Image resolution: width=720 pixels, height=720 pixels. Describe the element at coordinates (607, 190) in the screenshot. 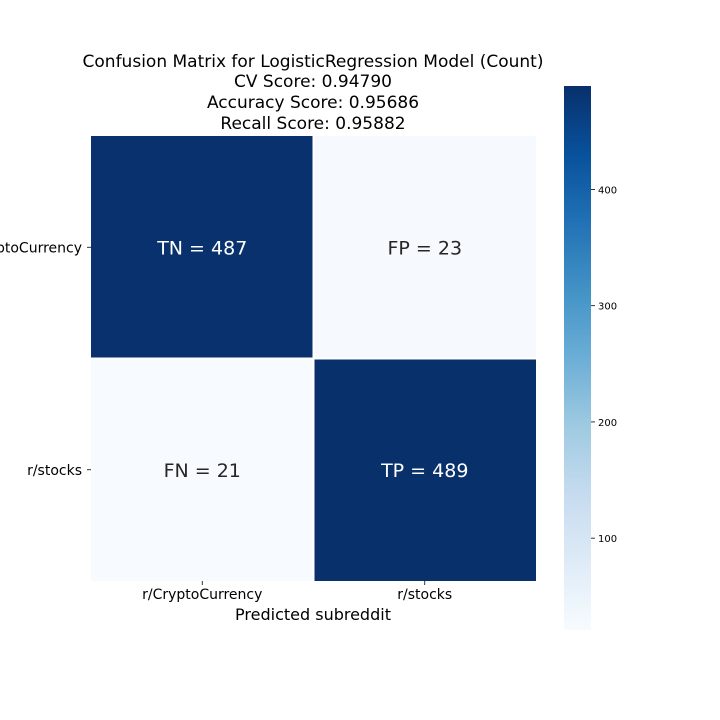

I see `colorbar-tick-label: 400` at that location.